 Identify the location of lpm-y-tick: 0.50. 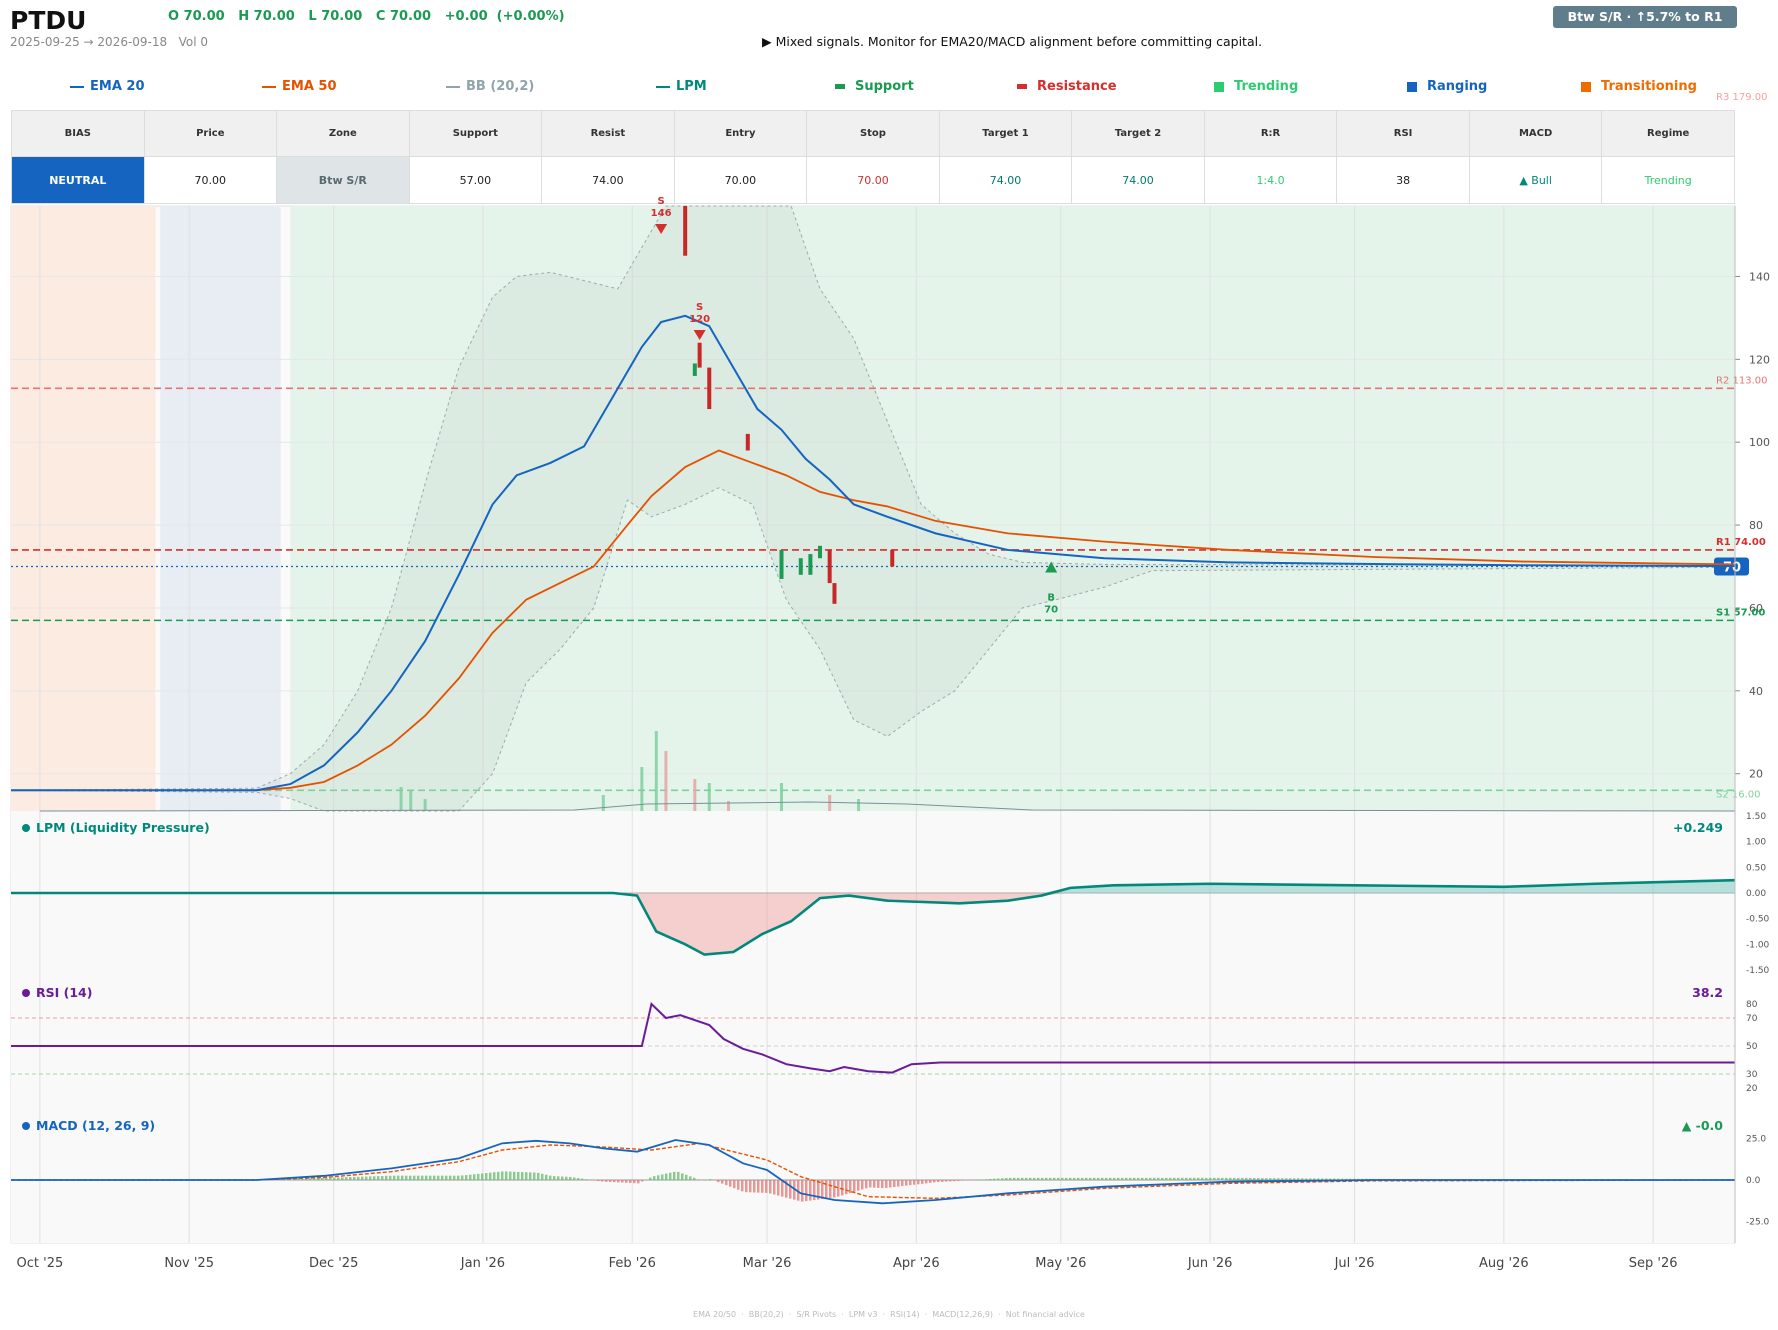
(1756, 868).